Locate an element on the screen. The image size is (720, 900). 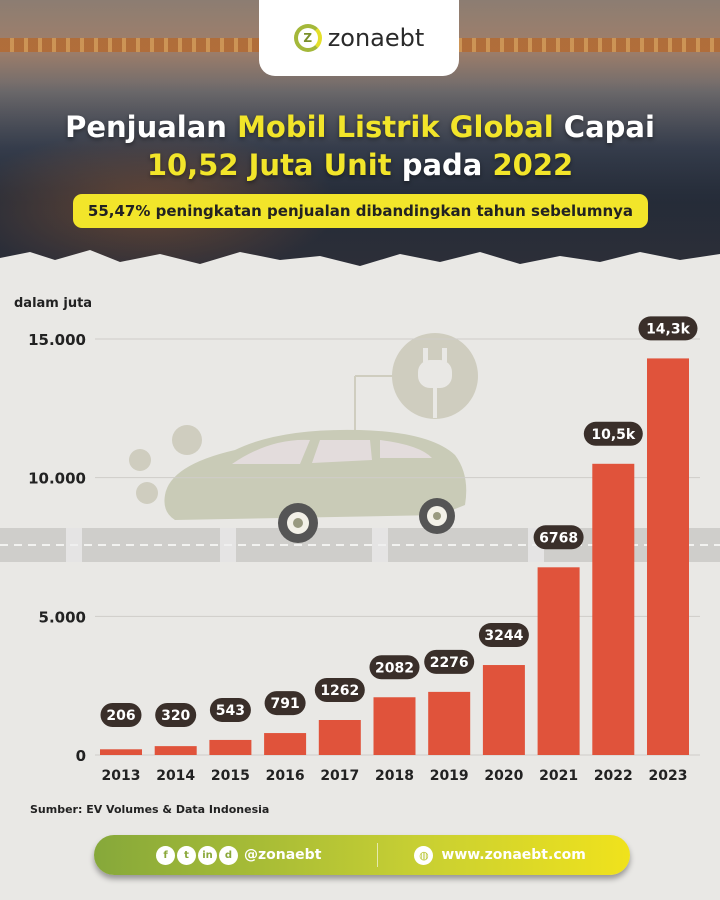
lightning-bubble-icon is located at coordinates (187, 440).